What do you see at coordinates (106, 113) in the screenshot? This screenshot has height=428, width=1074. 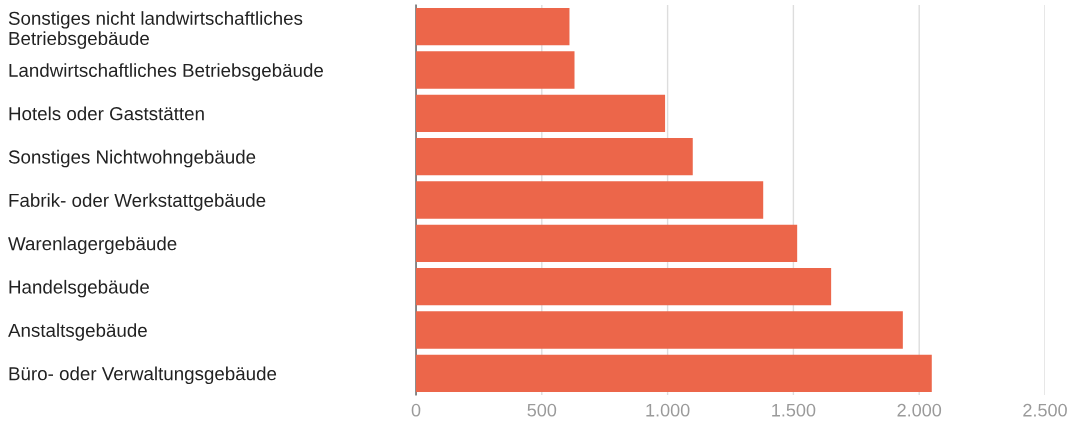 I see `y-tick-label: Hotels oder Gaststätten` at bounding box center [106, 113].